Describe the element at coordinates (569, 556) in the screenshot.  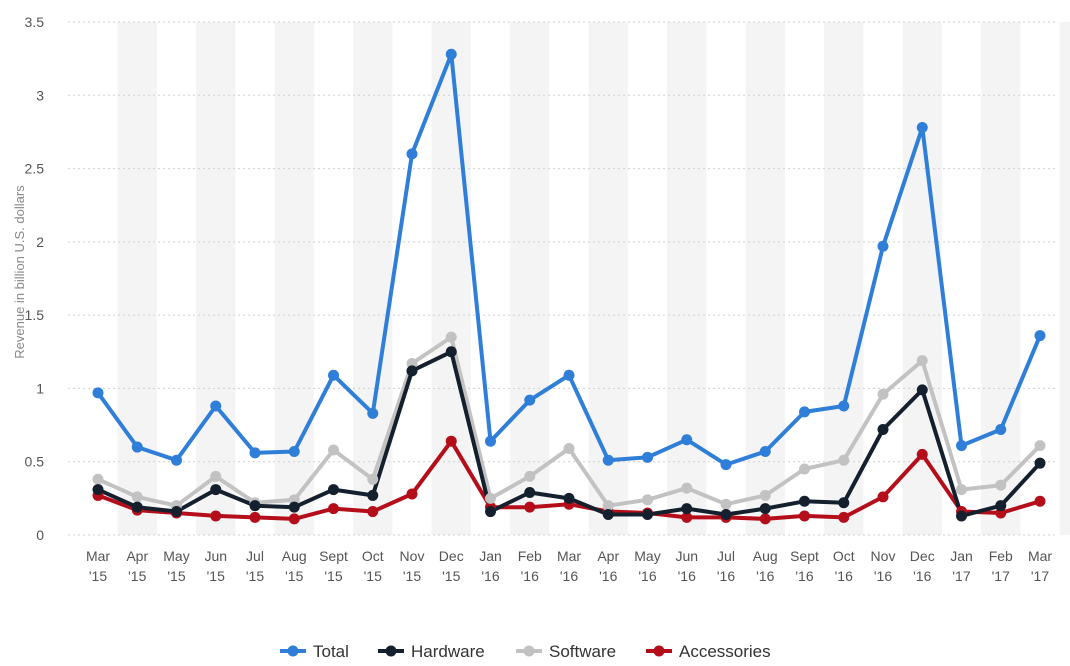
I see `x-tick-month-label: Mar` at that location.